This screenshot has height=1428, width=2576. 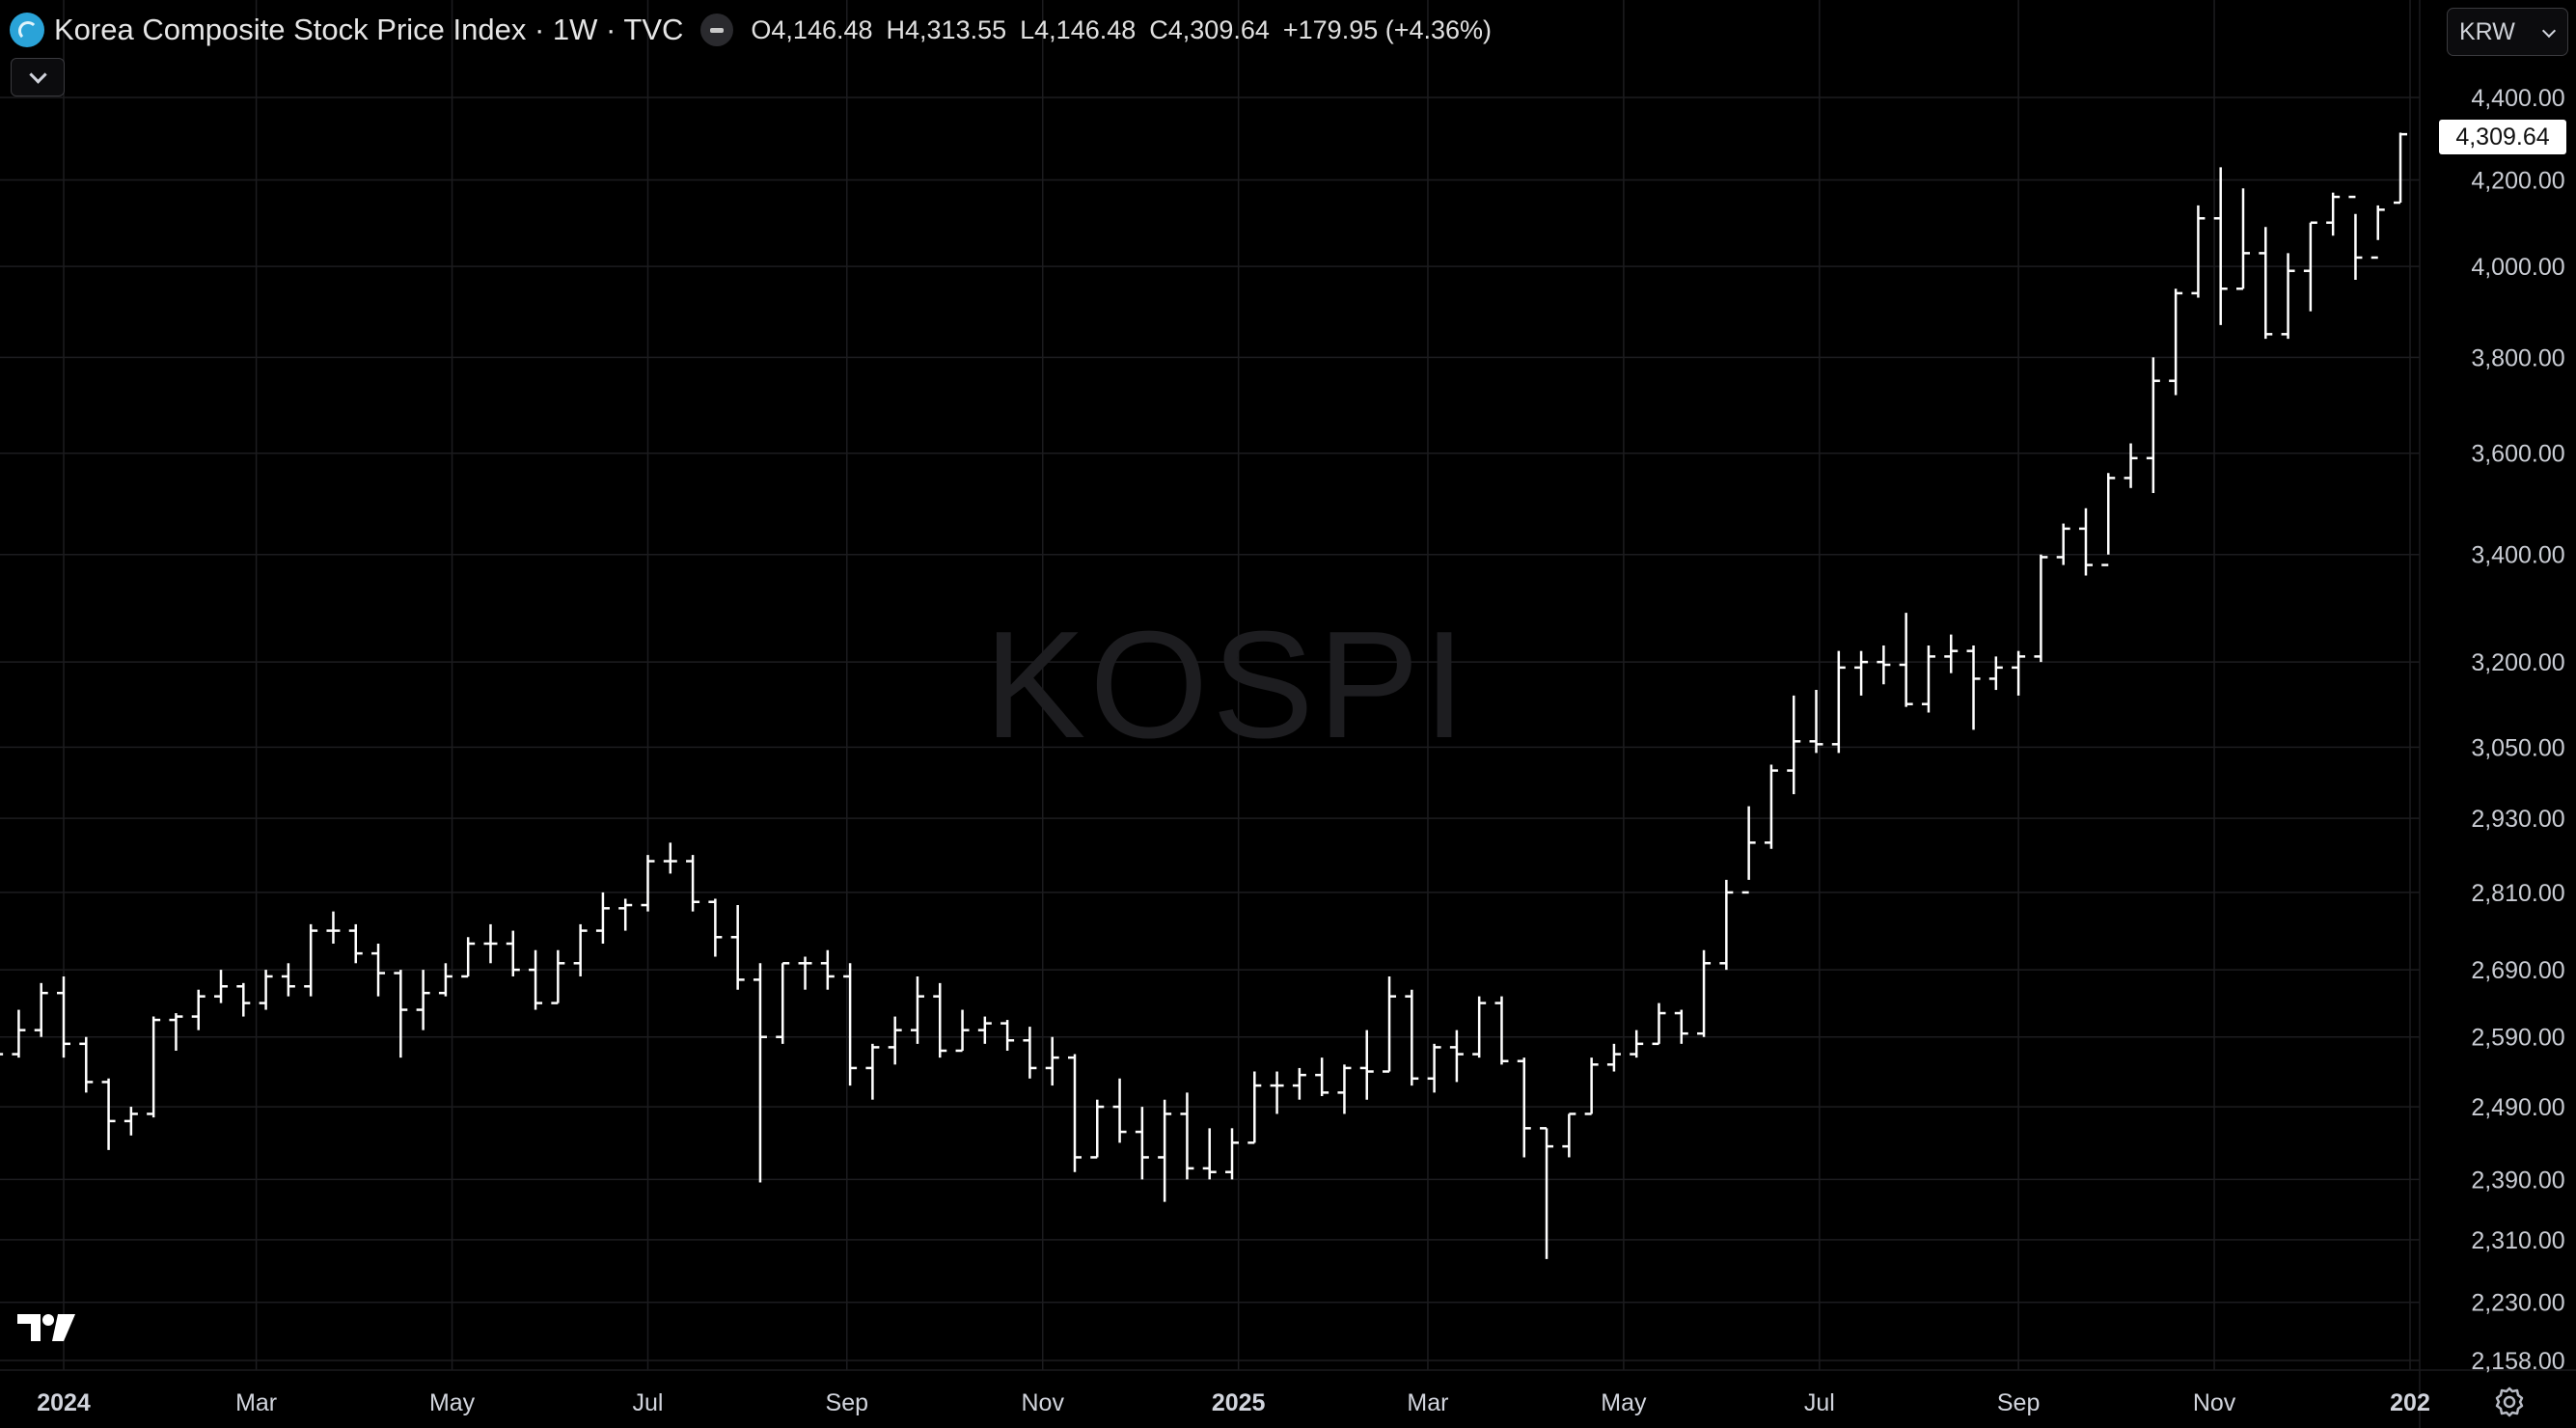 I want to click on time-tick-label: 202, so click(x=2410, y=1403).